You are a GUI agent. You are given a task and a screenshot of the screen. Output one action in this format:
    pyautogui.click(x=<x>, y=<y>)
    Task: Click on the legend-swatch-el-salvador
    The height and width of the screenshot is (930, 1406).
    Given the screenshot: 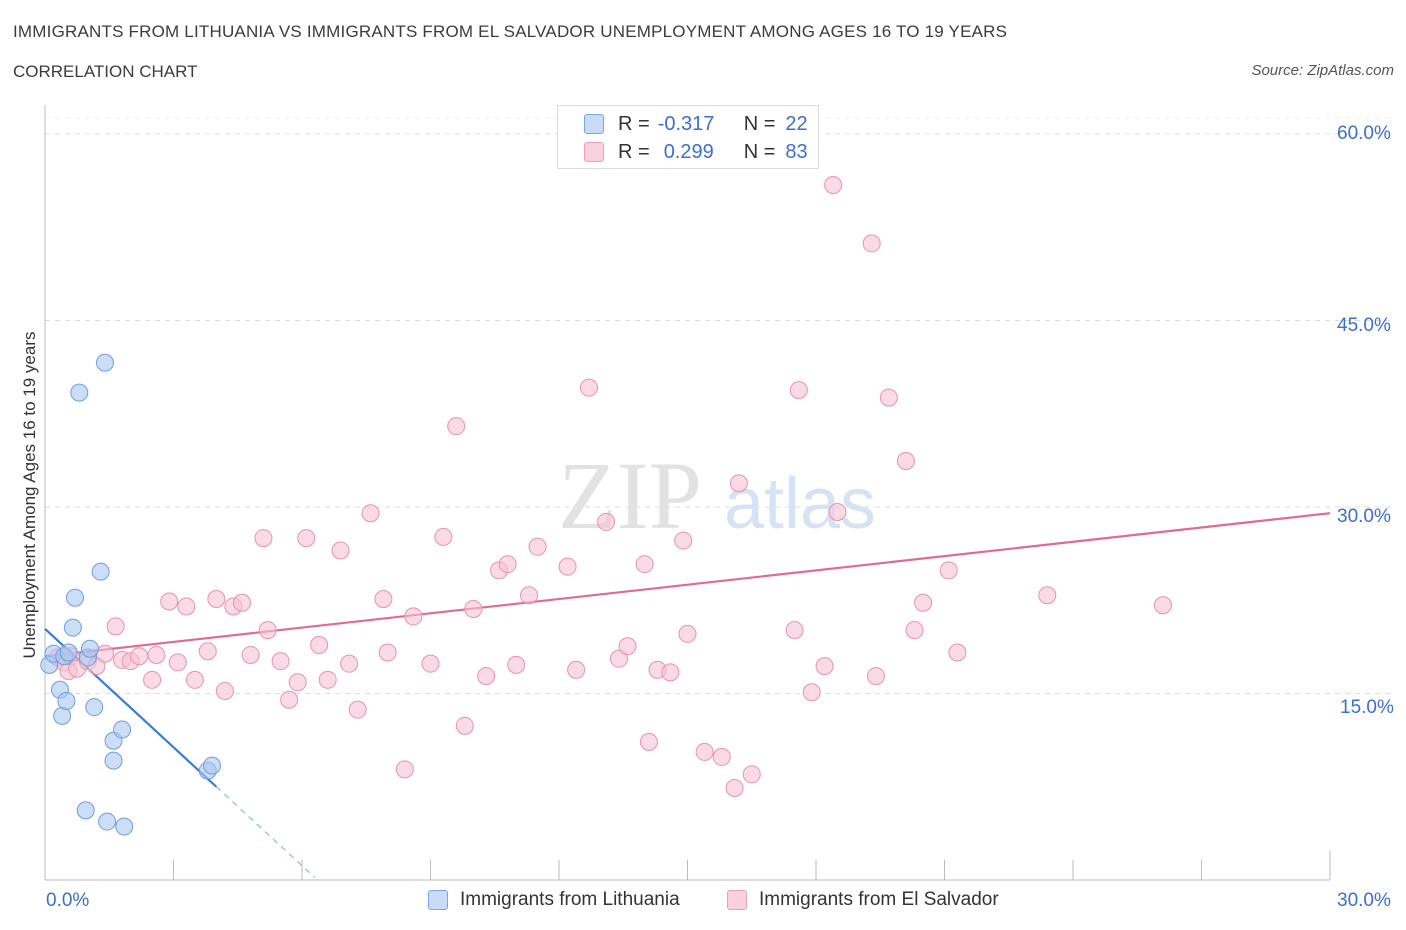 What is the action you would take?
    pyautogui.click(x=594, y=152)
    